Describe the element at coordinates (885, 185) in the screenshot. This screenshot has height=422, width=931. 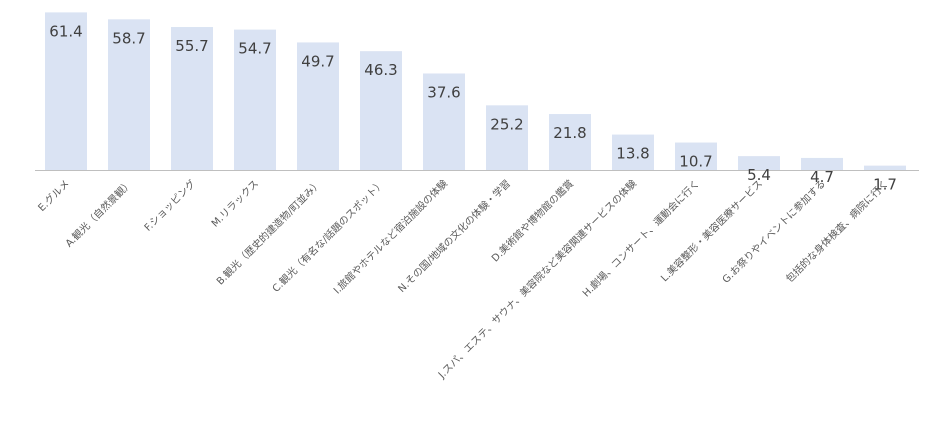
I see `bar-value-label: 1.7` at that location.